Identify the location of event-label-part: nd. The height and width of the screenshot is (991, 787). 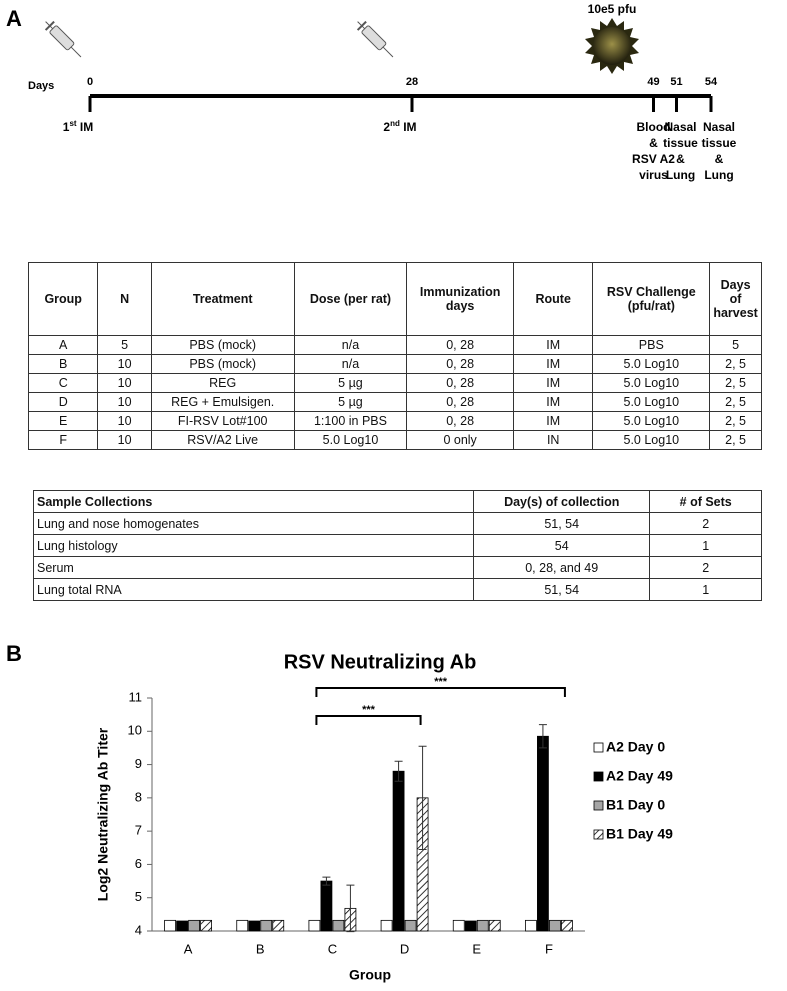
(395, 123).